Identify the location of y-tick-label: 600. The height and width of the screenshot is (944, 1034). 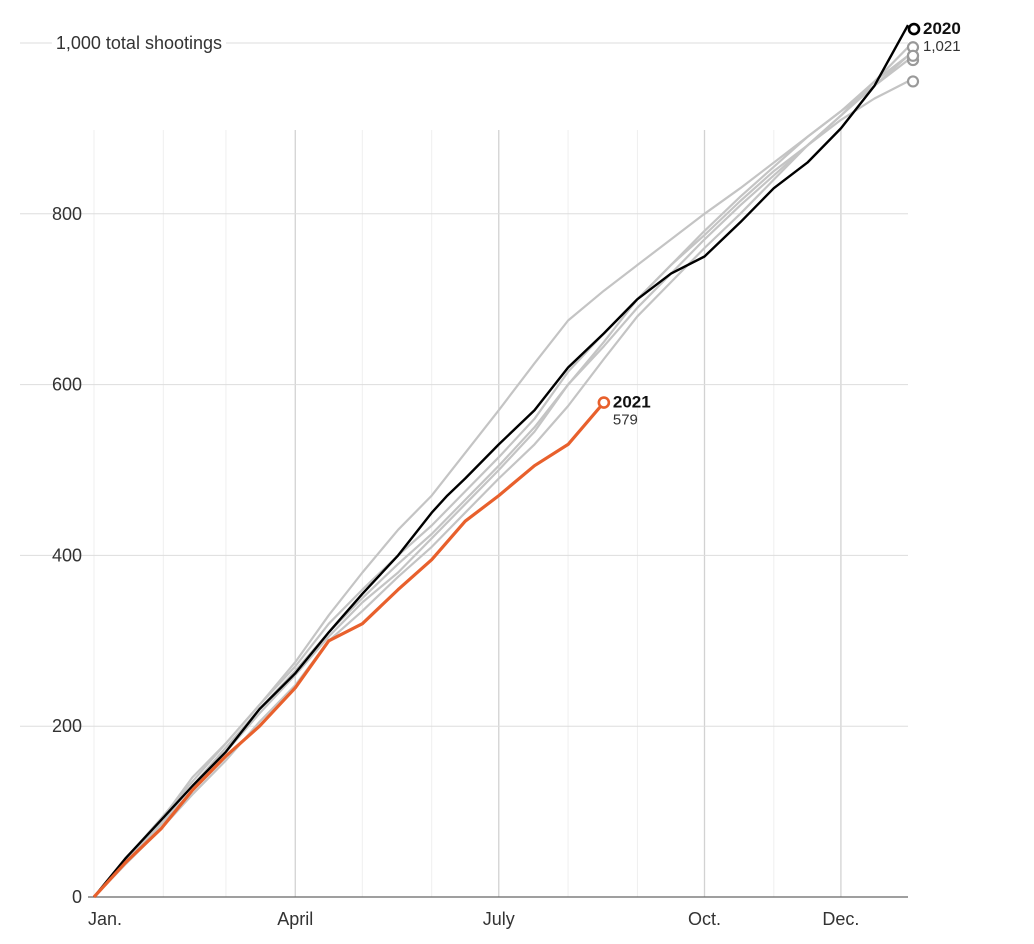
(67, 385).